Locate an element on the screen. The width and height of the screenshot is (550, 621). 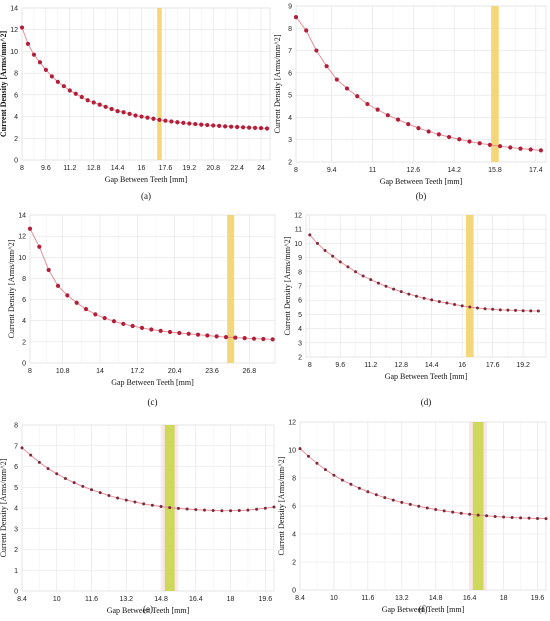
x-tick-label: 11.6 is located at coordinates (91, 599).